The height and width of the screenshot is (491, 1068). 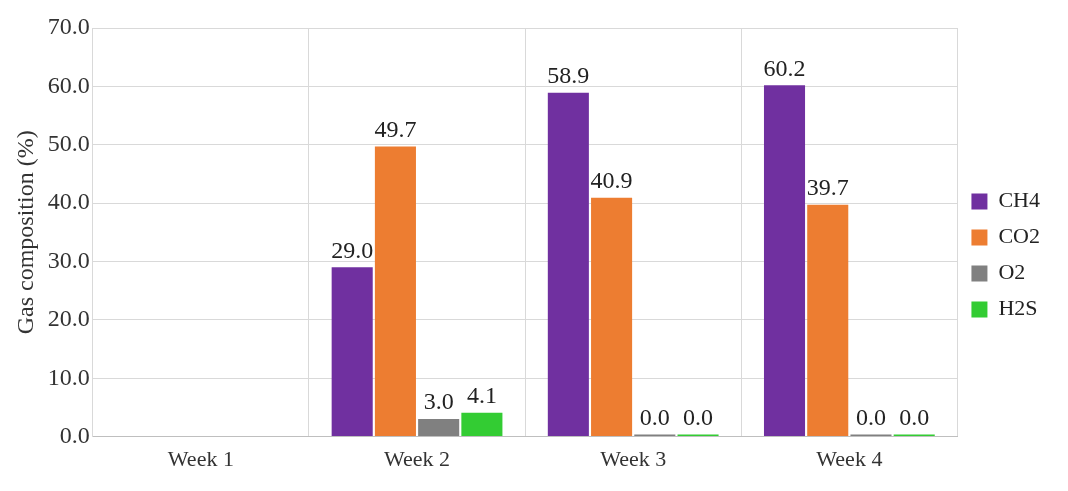 I want to click on data-label: 4.1, so click(x=481, y=394).